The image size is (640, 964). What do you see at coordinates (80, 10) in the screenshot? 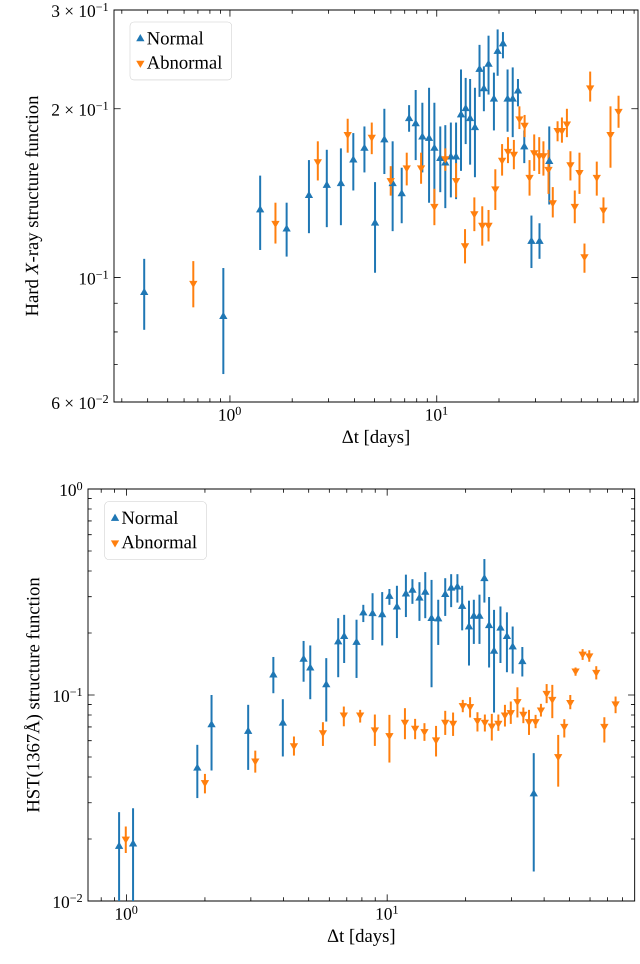
I see `y-tick-label: 3 × 10$^{−1}$` at bounding box center [80, 10].